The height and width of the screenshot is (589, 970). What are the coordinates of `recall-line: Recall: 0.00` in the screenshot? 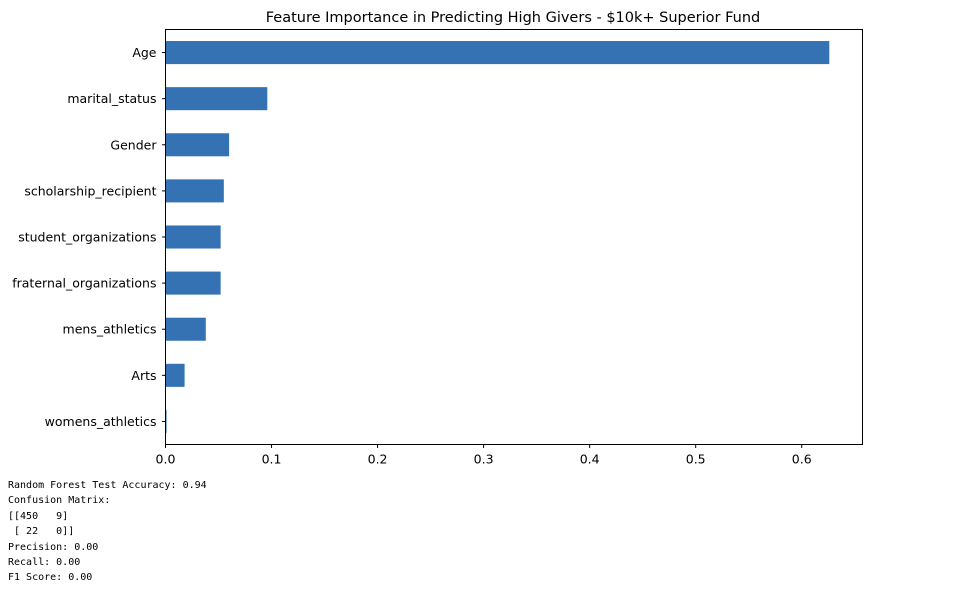 It's located at (44, 562).